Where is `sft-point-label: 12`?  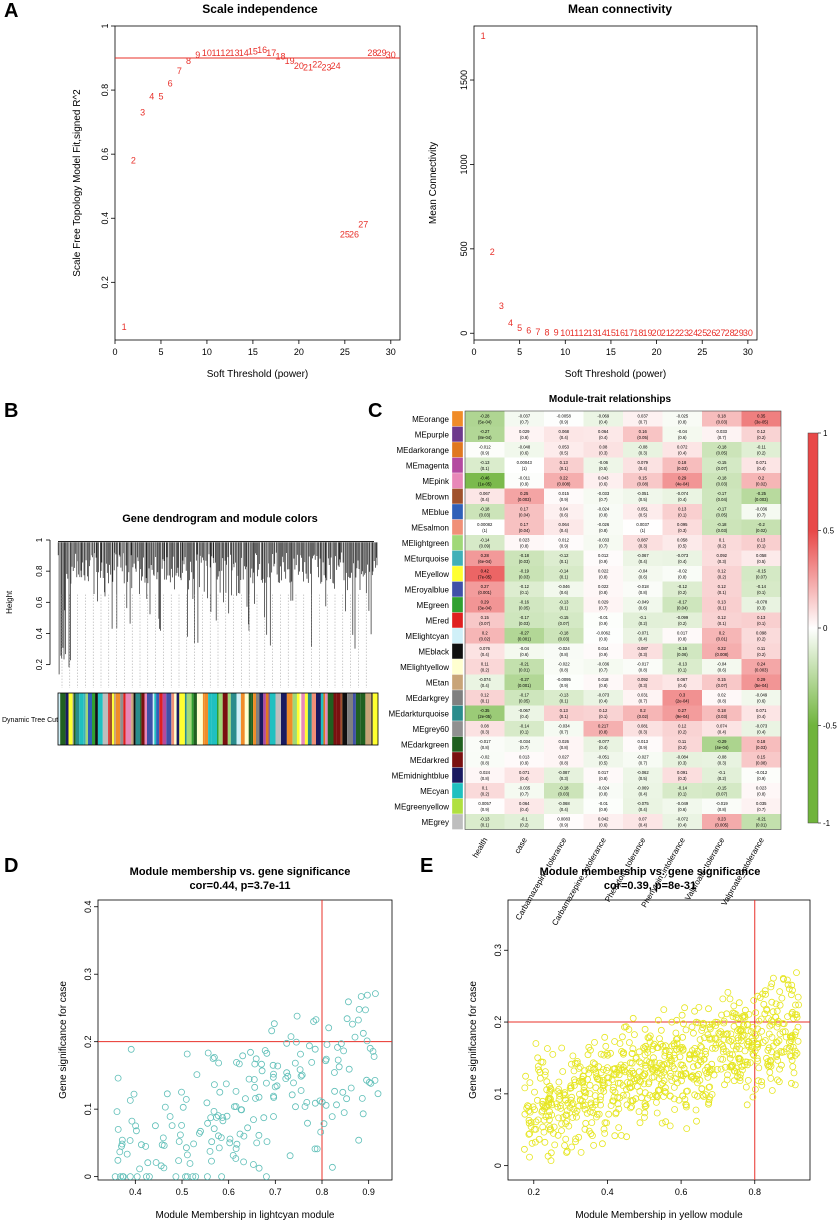
sft-point-label: 12 is located at coordinates (225, 53).